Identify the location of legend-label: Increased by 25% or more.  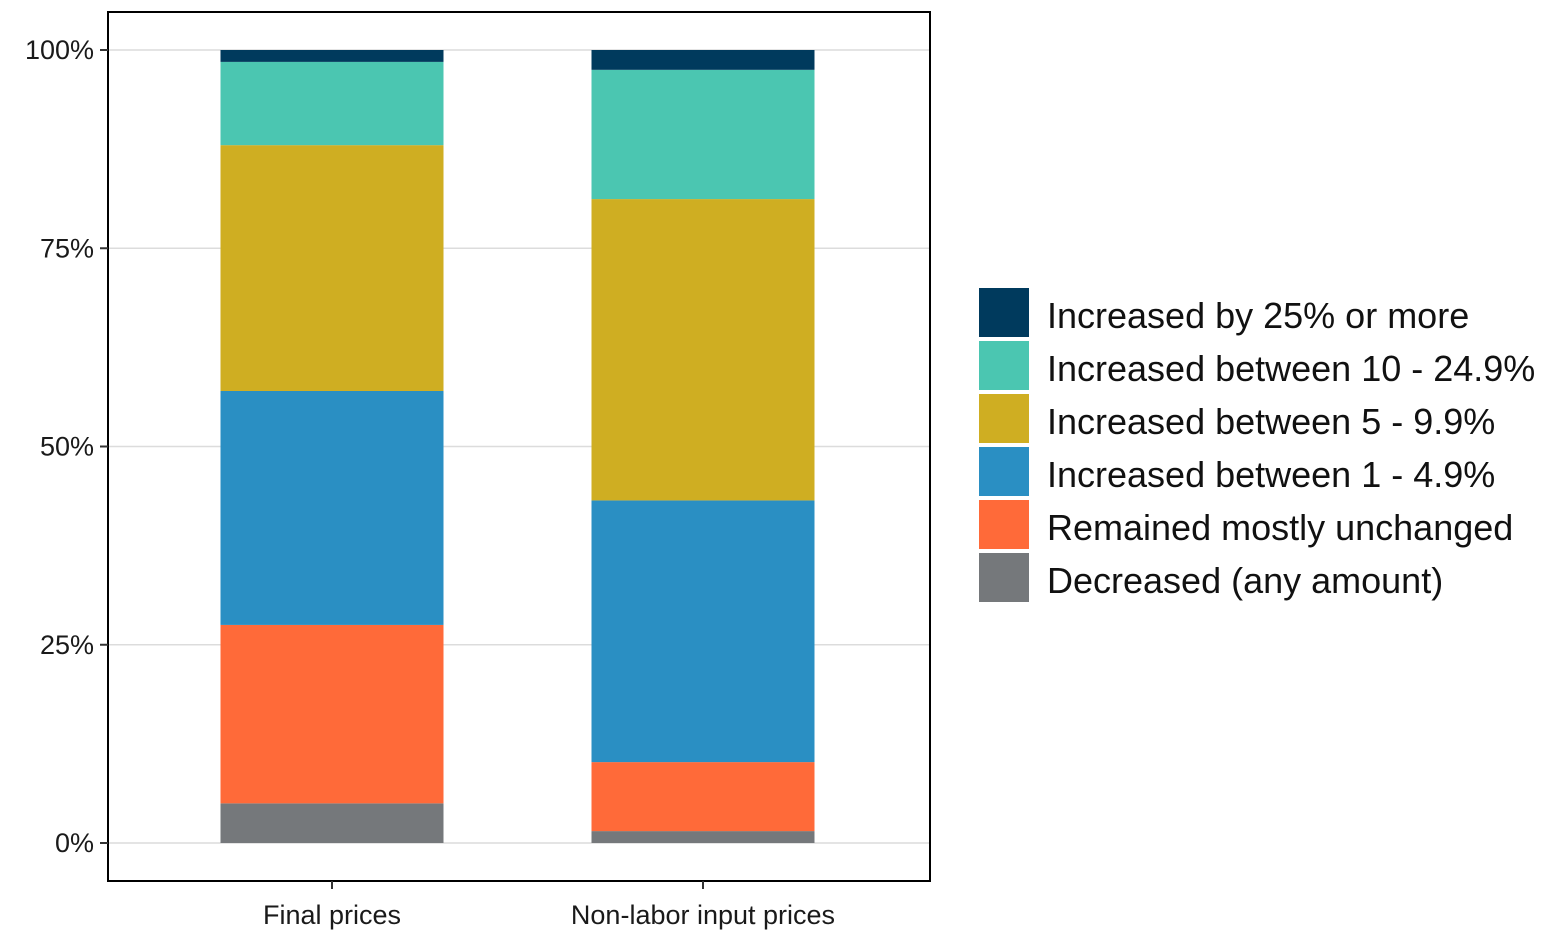
(1258, 315).